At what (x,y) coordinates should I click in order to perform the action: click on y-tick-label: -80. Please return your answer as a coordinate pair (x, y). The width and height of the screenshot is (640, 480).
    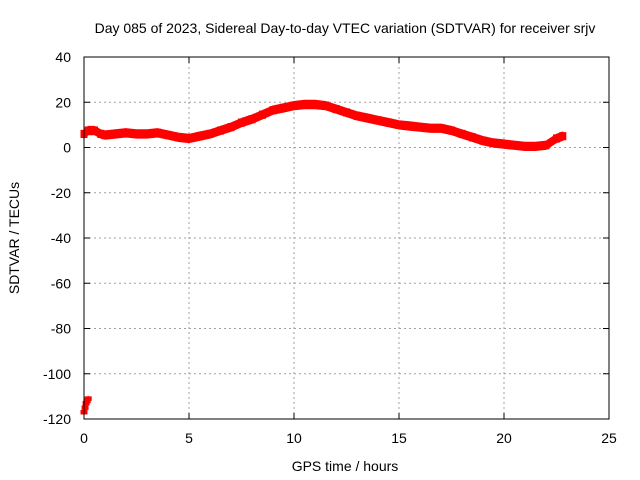
    Looking at the image, I should click on (61, 329).